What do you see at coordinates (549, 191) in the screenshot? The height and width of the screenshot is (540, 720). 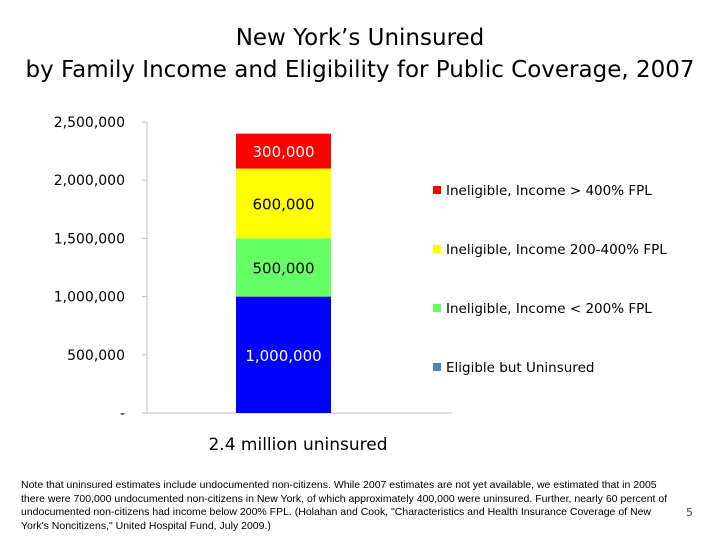 I see `legend-label: Ineligible, Income > 400% FPL` at bounding box center [549, 191].